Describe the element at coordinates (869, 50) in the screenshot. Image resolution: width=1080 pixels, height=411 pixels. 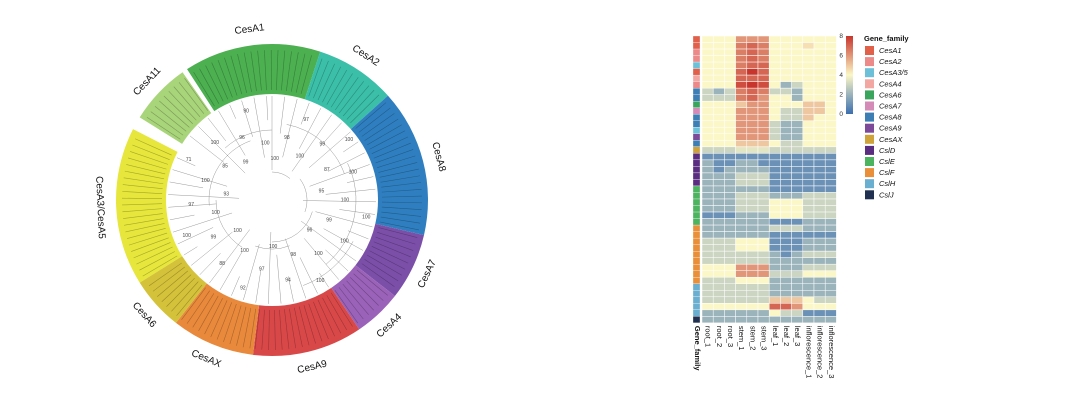
I see `legend-swatch` at that location.